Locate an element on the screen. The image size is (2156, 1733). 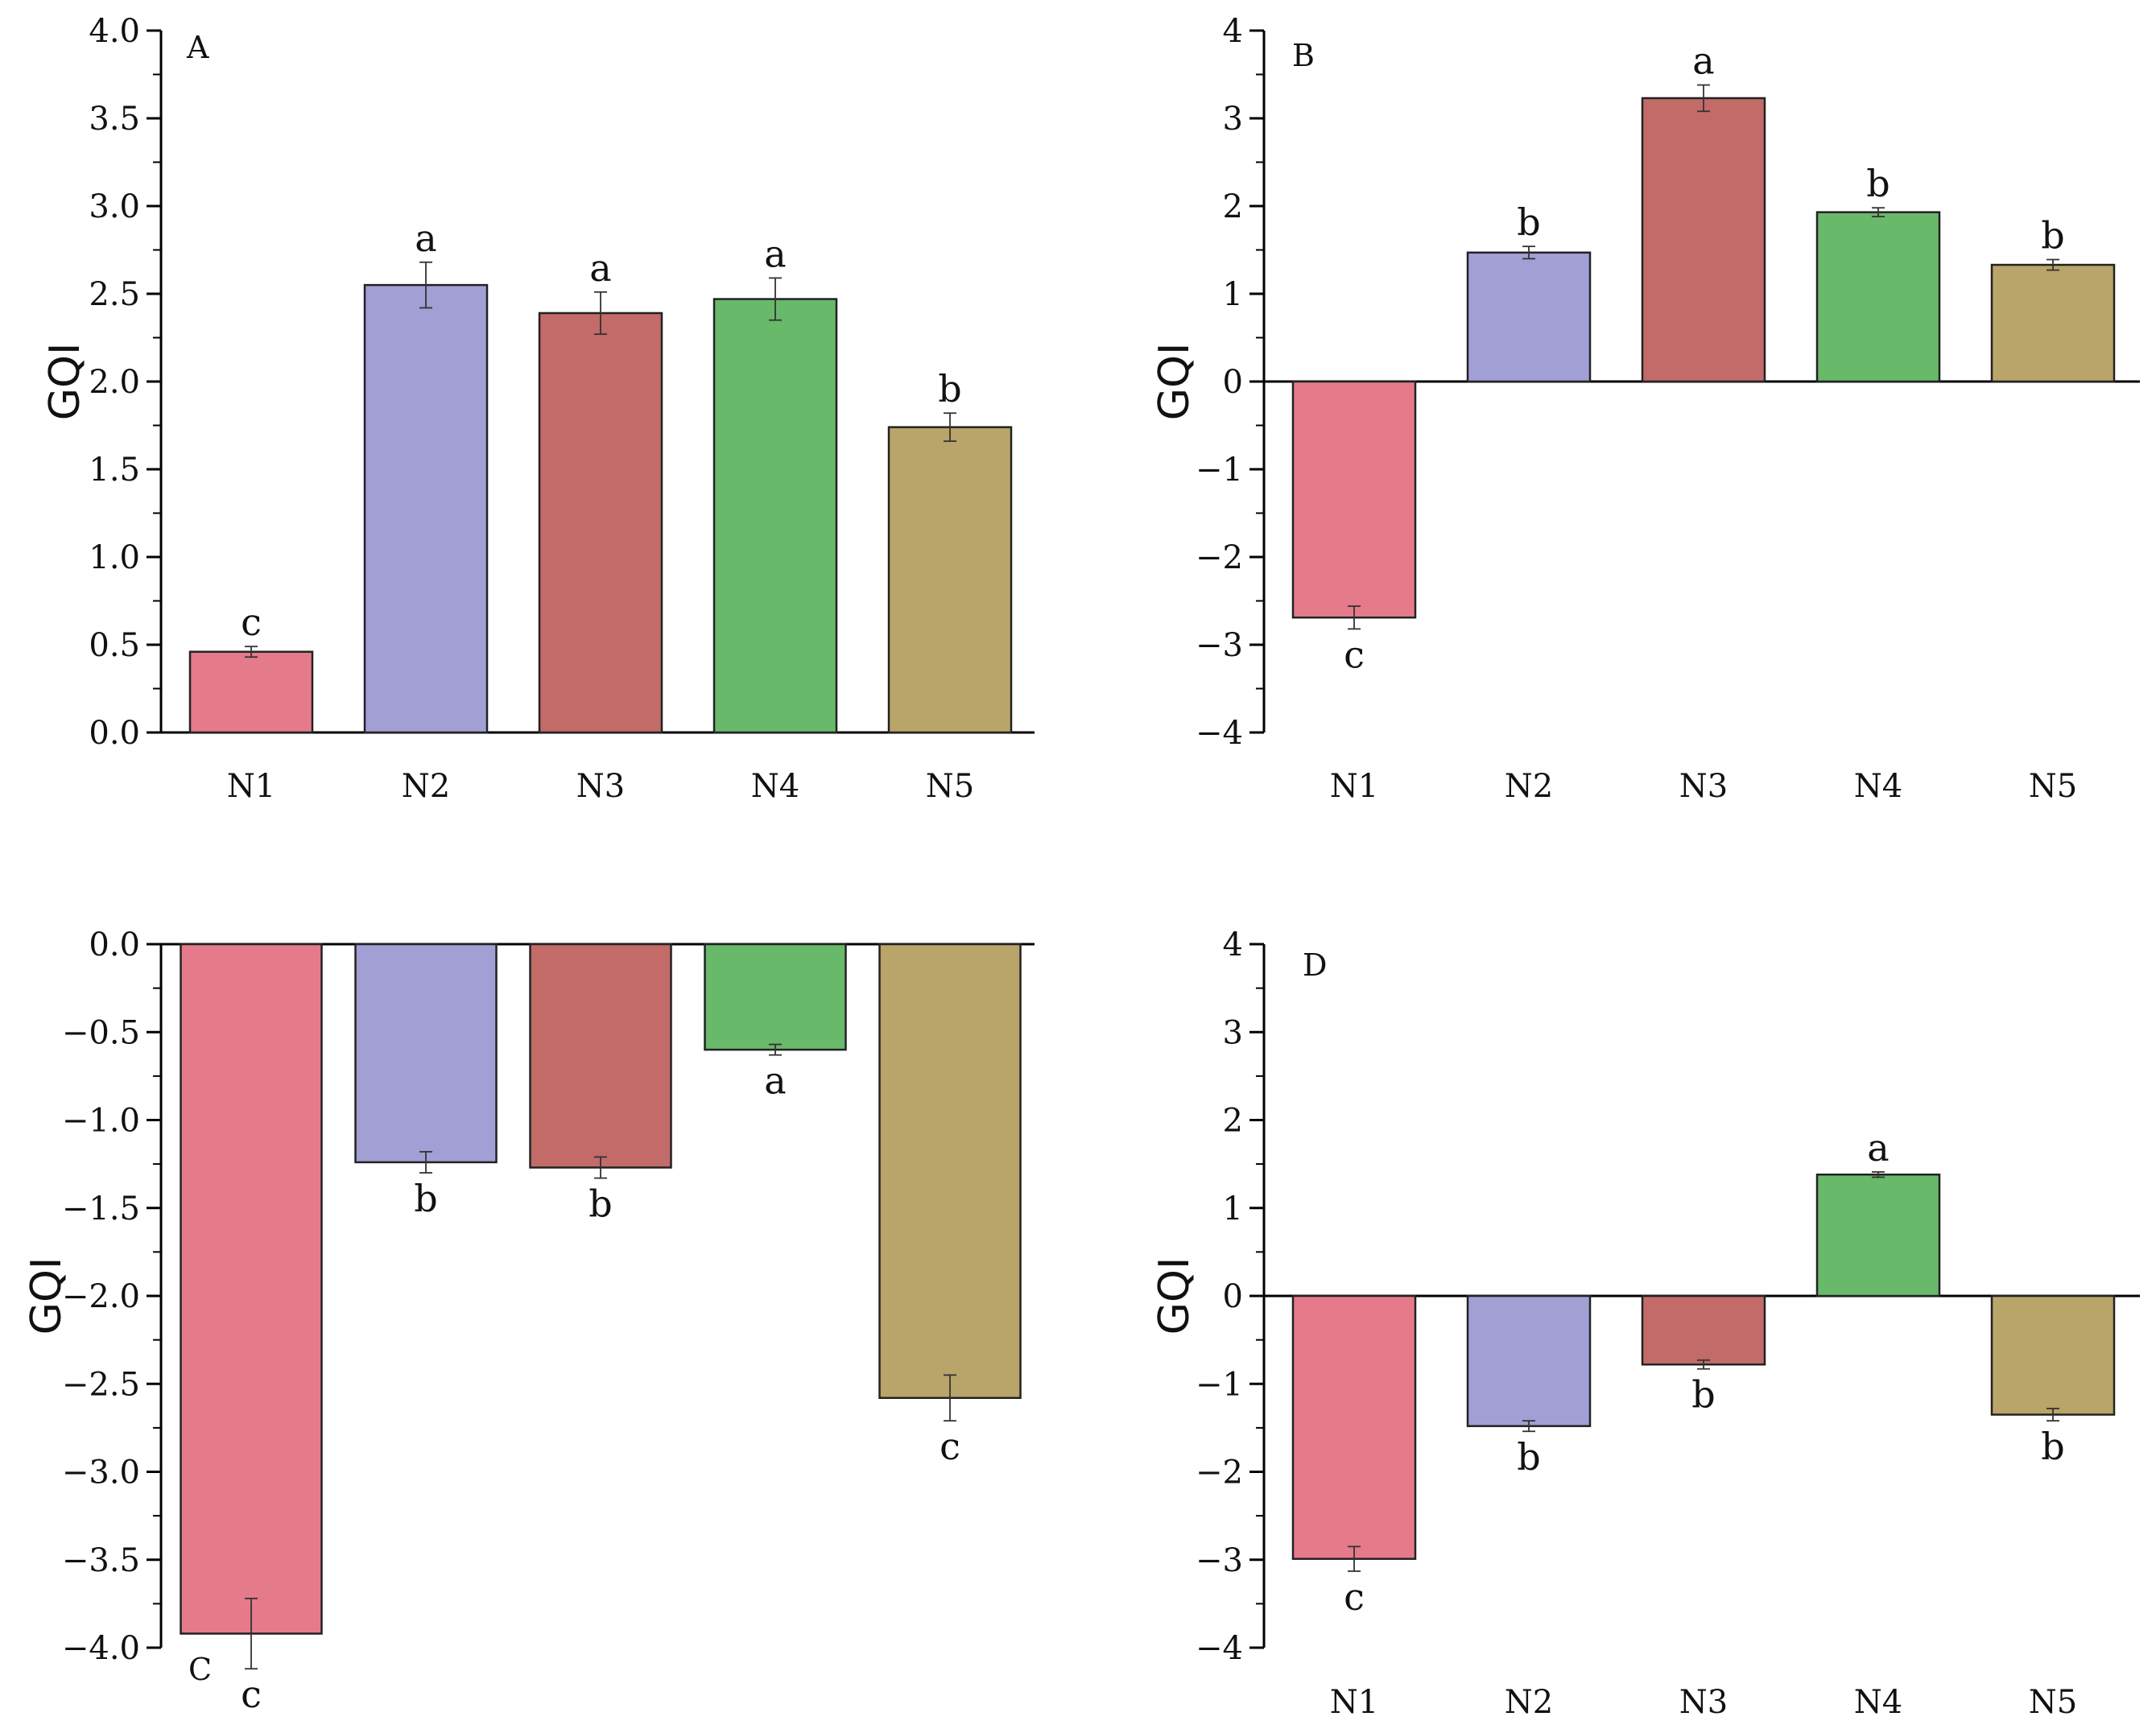
panel-a-y-tick-label: 1.0 is located at coordinates (114, 557).